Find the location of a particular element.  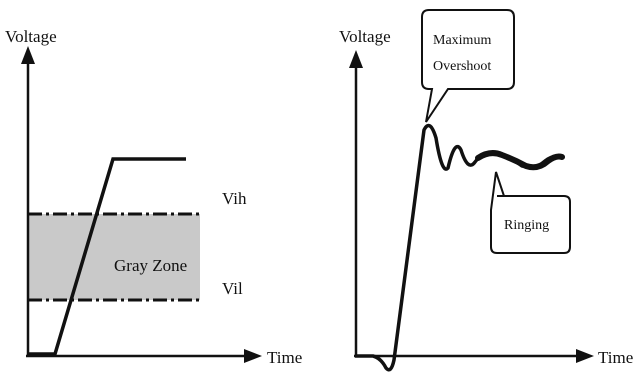

overshoot-label-line2: Overshoot is located at coordinates (462, 66).